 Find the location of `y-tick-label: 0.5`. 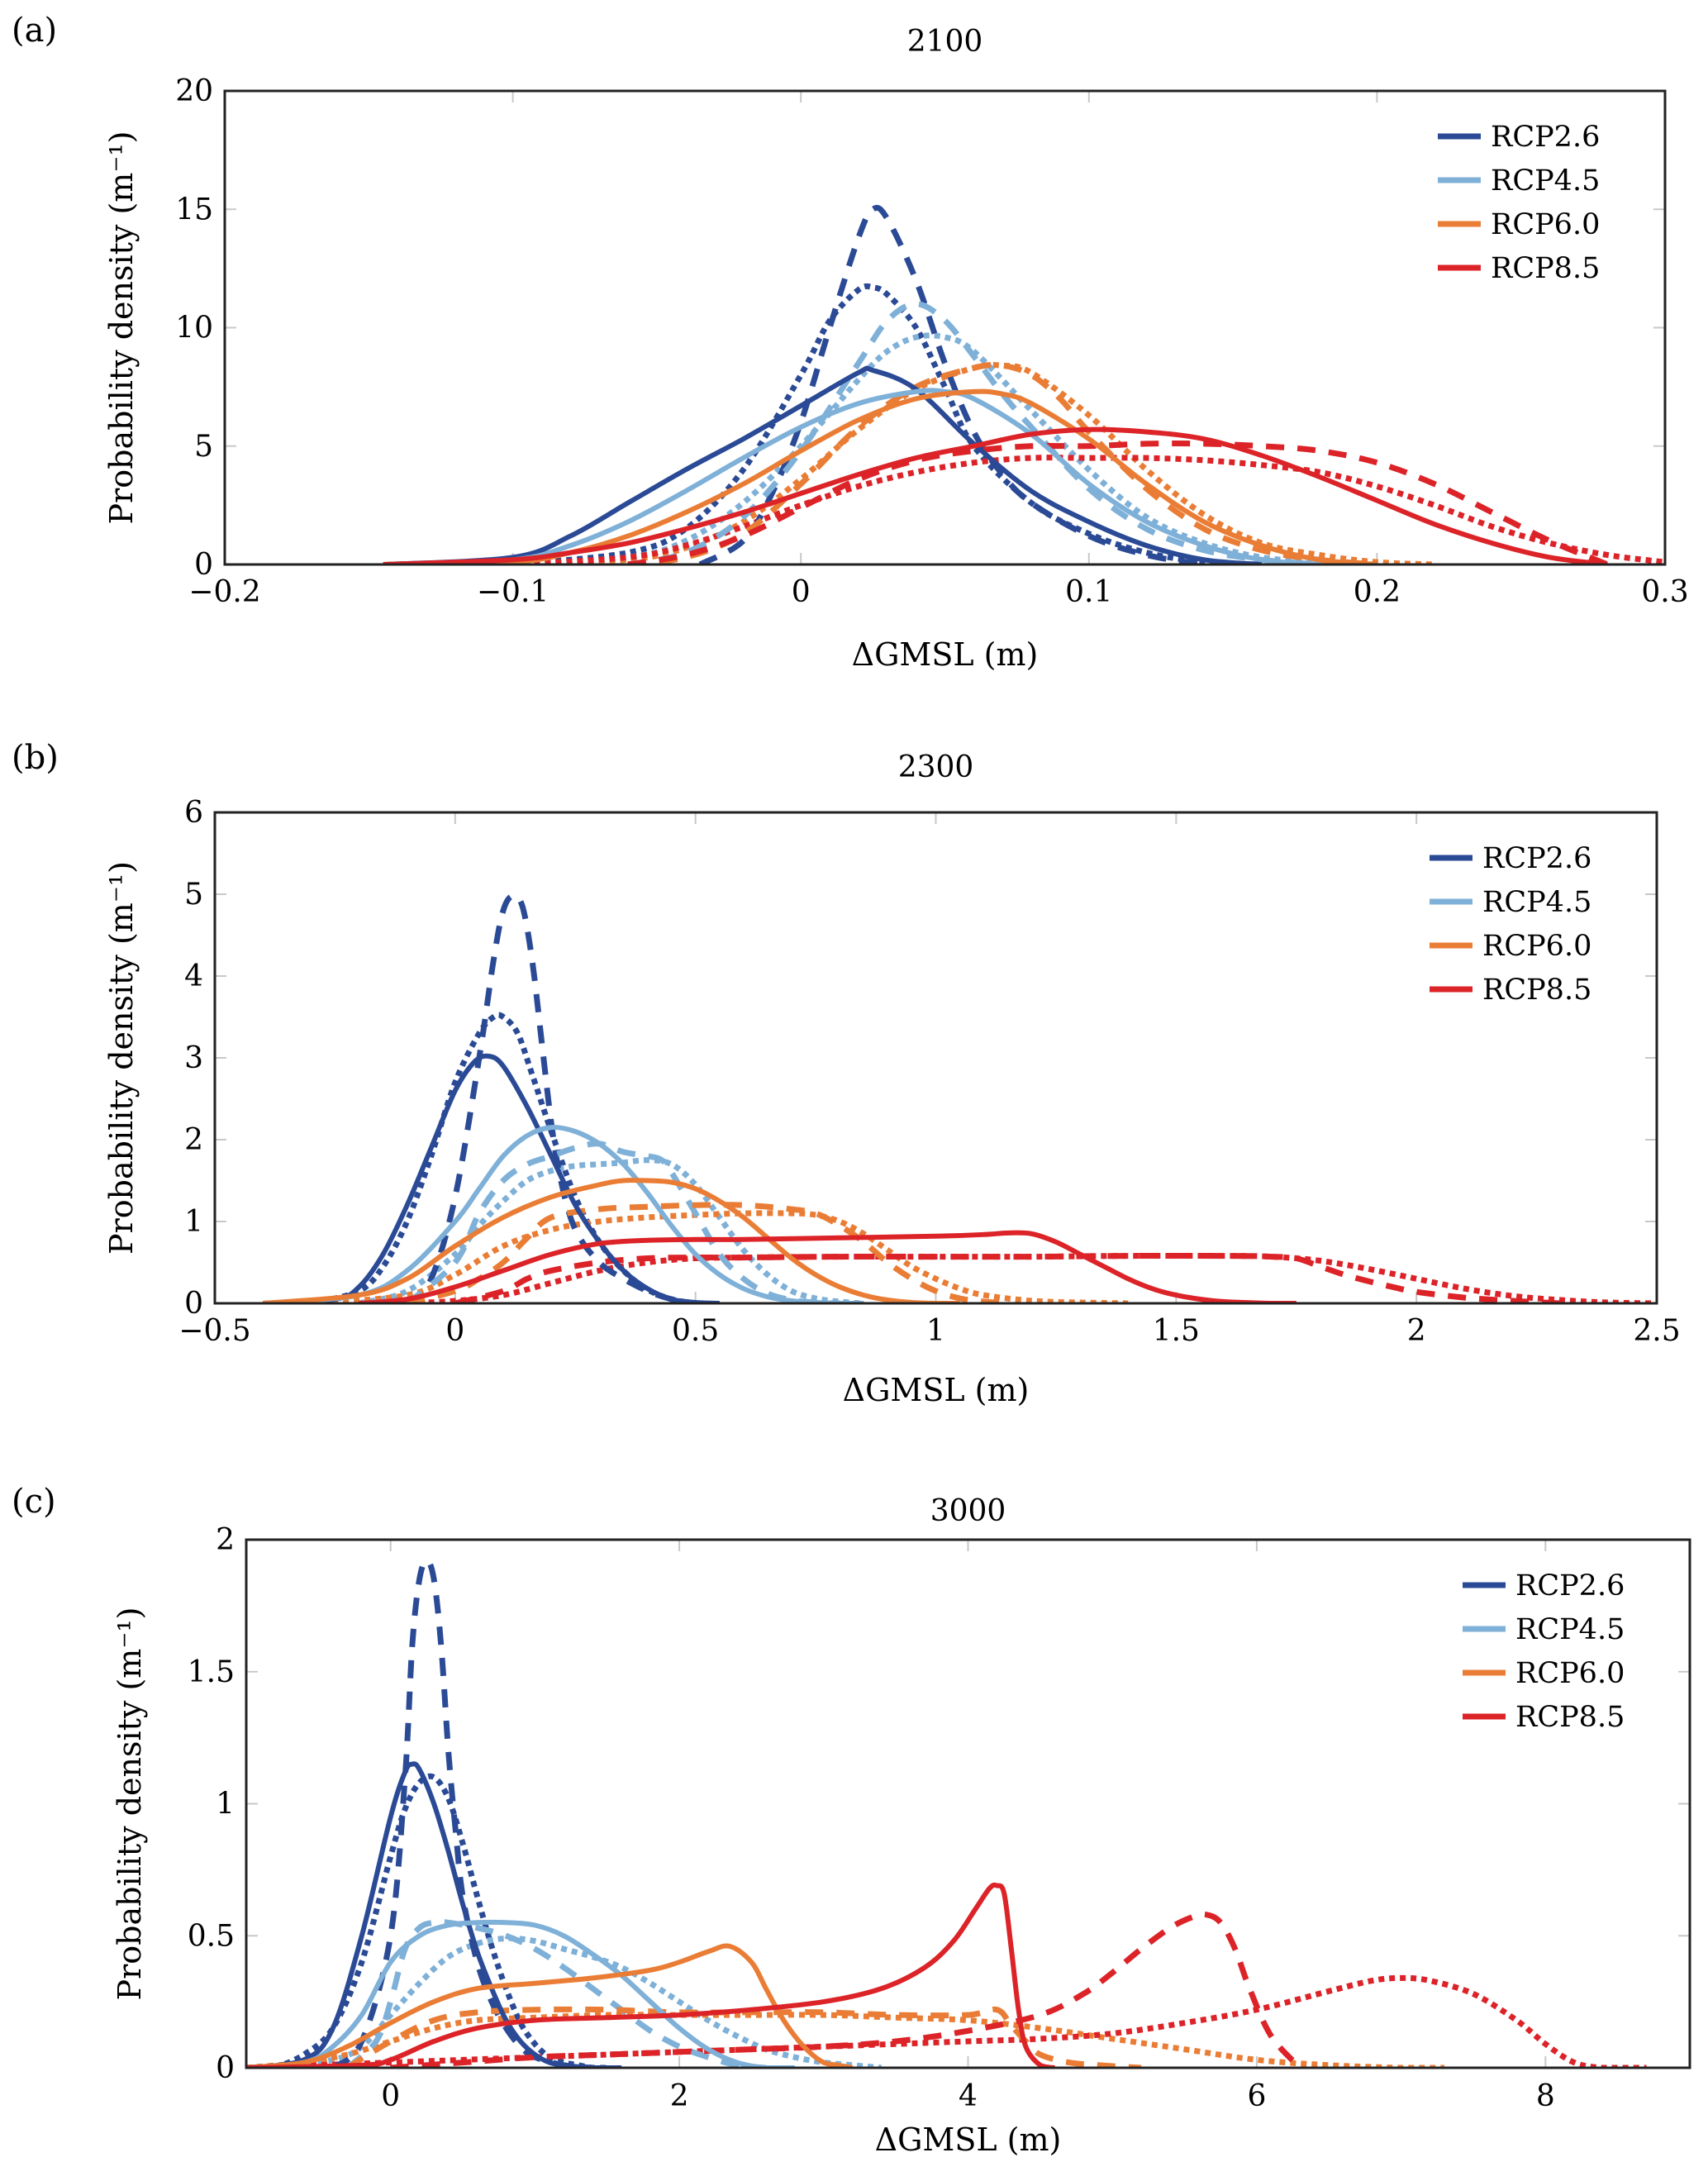

y-tick-label: 0.5 is located at coordinates (211, 1936).